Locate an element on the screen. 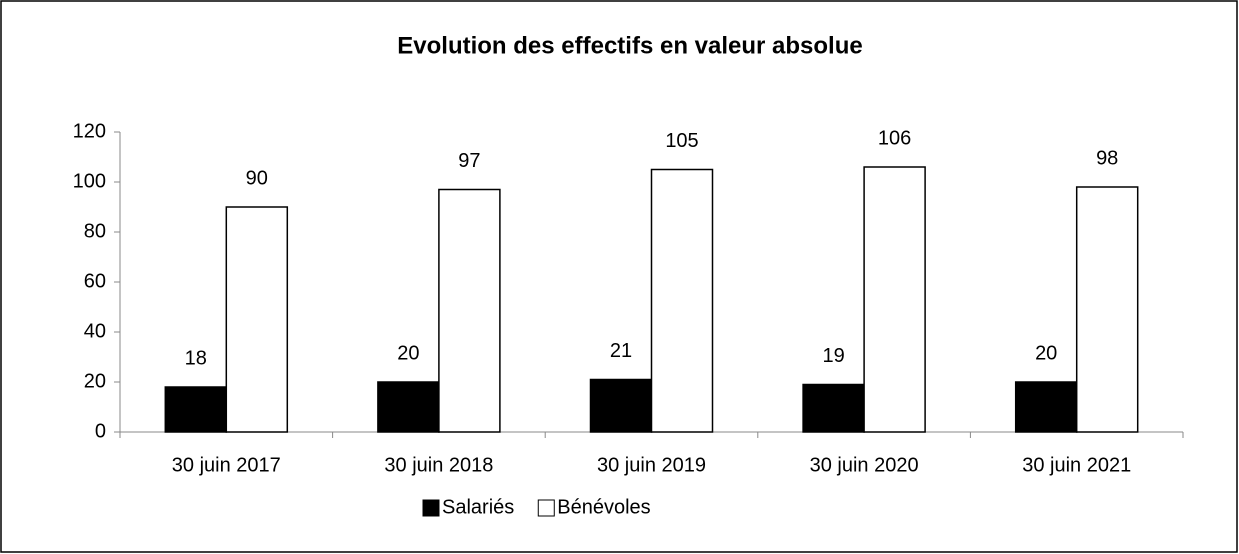 This screenshot has width=1239, height=554. x-tick-label: 30 juin 2018 is located at coordinates (438, 465).